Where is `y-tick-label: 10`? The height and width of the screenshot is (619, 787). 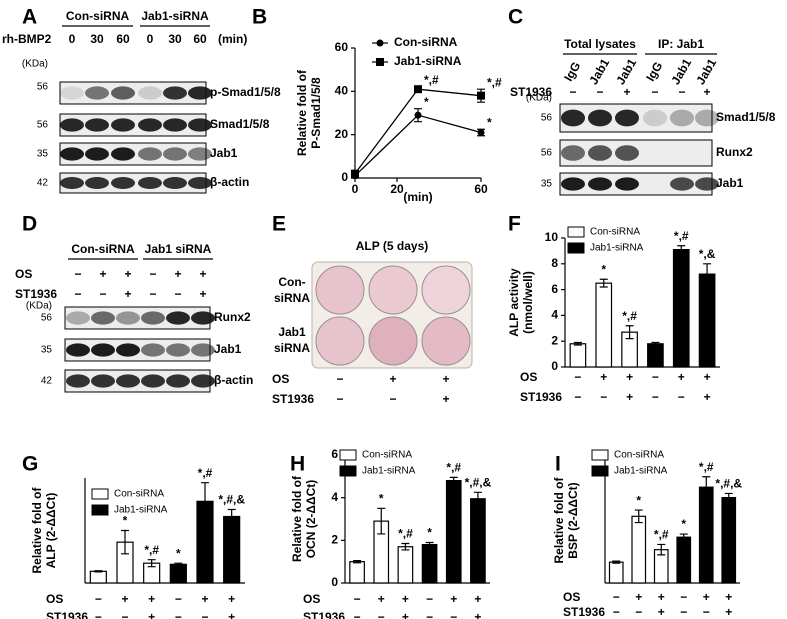
y-tick-label: 10 is located at coordinates (552, 237).